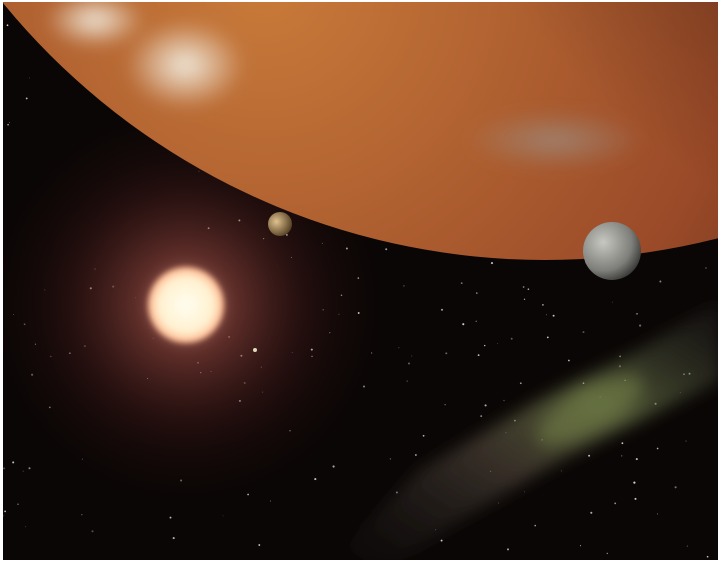 The height and width of the screenshot is (564, 721). I want to click on gray-moon, so click(612, 251).